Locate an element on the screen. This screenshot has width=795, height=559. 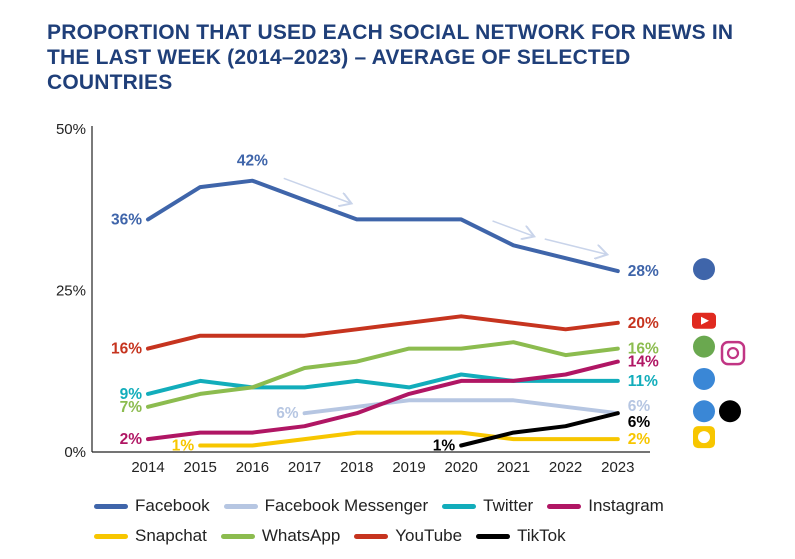
snapchat-icon is located at coordinates (704, 437).